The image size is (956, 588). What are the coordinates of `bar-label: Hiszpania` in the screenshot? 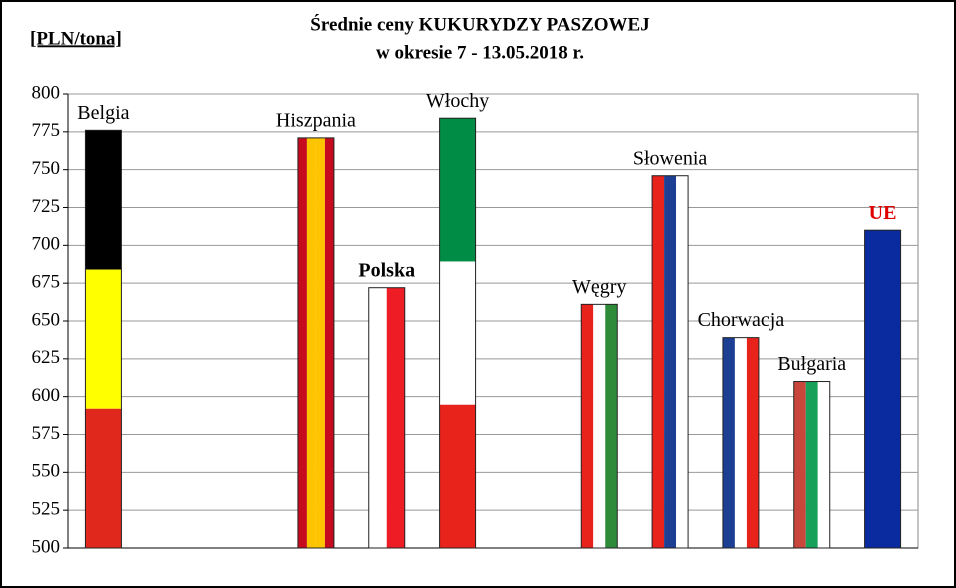 It's located at (316, 120).